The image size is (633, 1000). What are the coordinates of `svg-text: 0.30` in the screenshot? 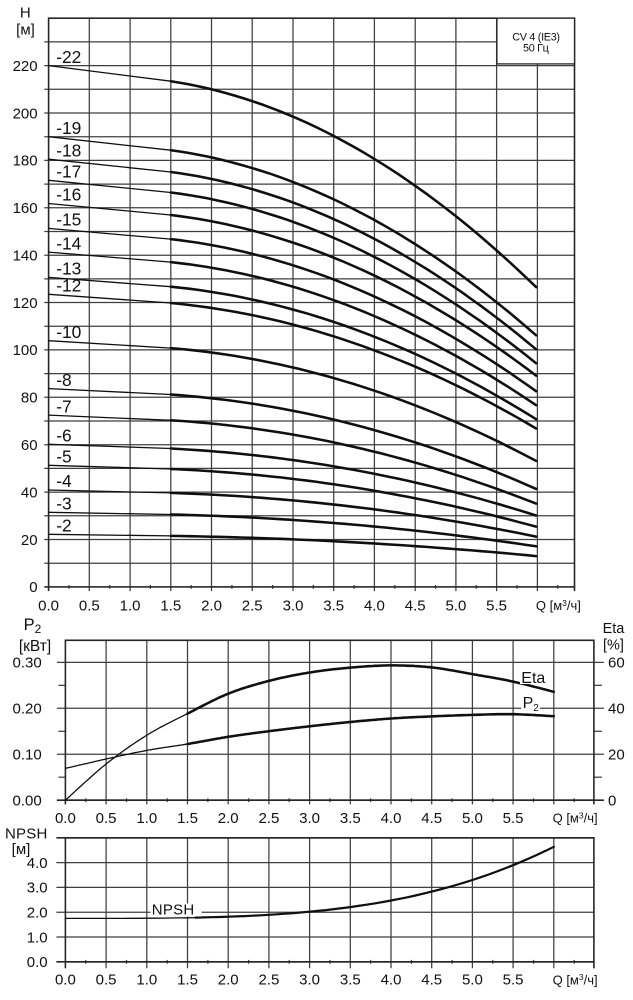 It's located at (26, 663).